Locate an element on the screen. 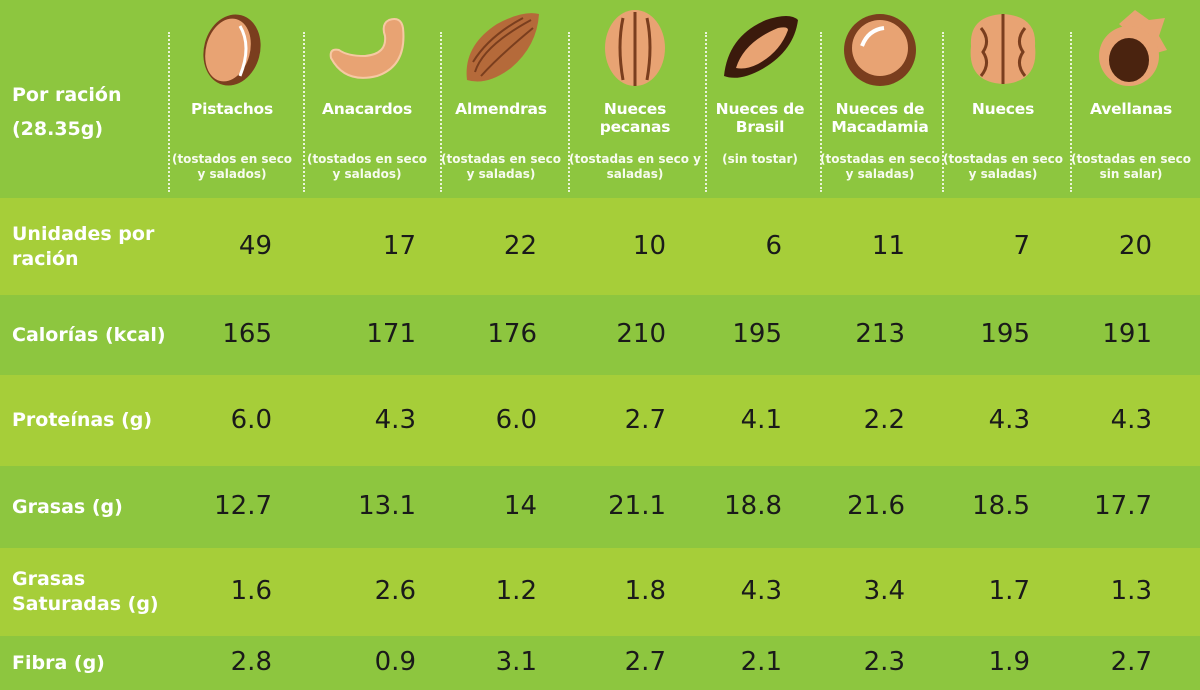  pecan-icon is located at coordinates (635, 48).